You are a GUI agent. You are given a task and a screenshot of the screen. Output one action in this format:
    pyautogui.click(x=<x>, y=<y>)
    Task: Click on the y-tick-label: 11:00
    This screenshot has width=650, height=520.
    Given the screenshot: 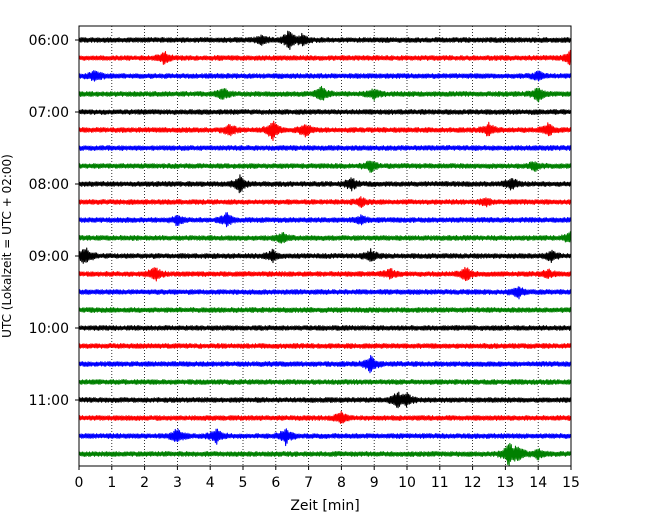 What is the action you would take?
    pyautogui.click(x=49, y=401)
    